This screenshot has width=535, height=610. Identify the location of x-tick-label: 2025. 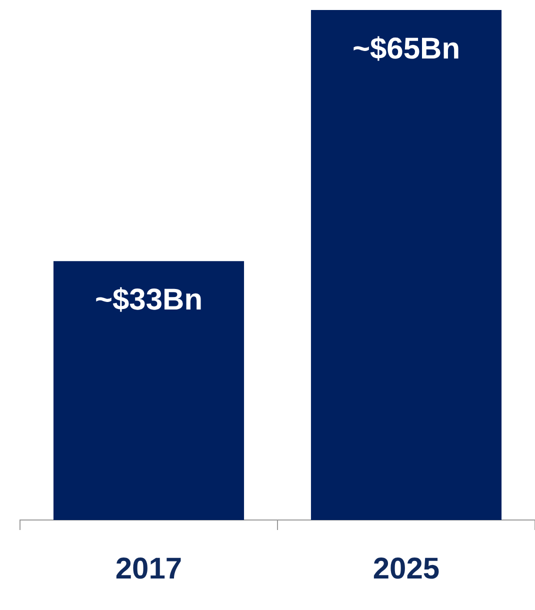
(406, 569).